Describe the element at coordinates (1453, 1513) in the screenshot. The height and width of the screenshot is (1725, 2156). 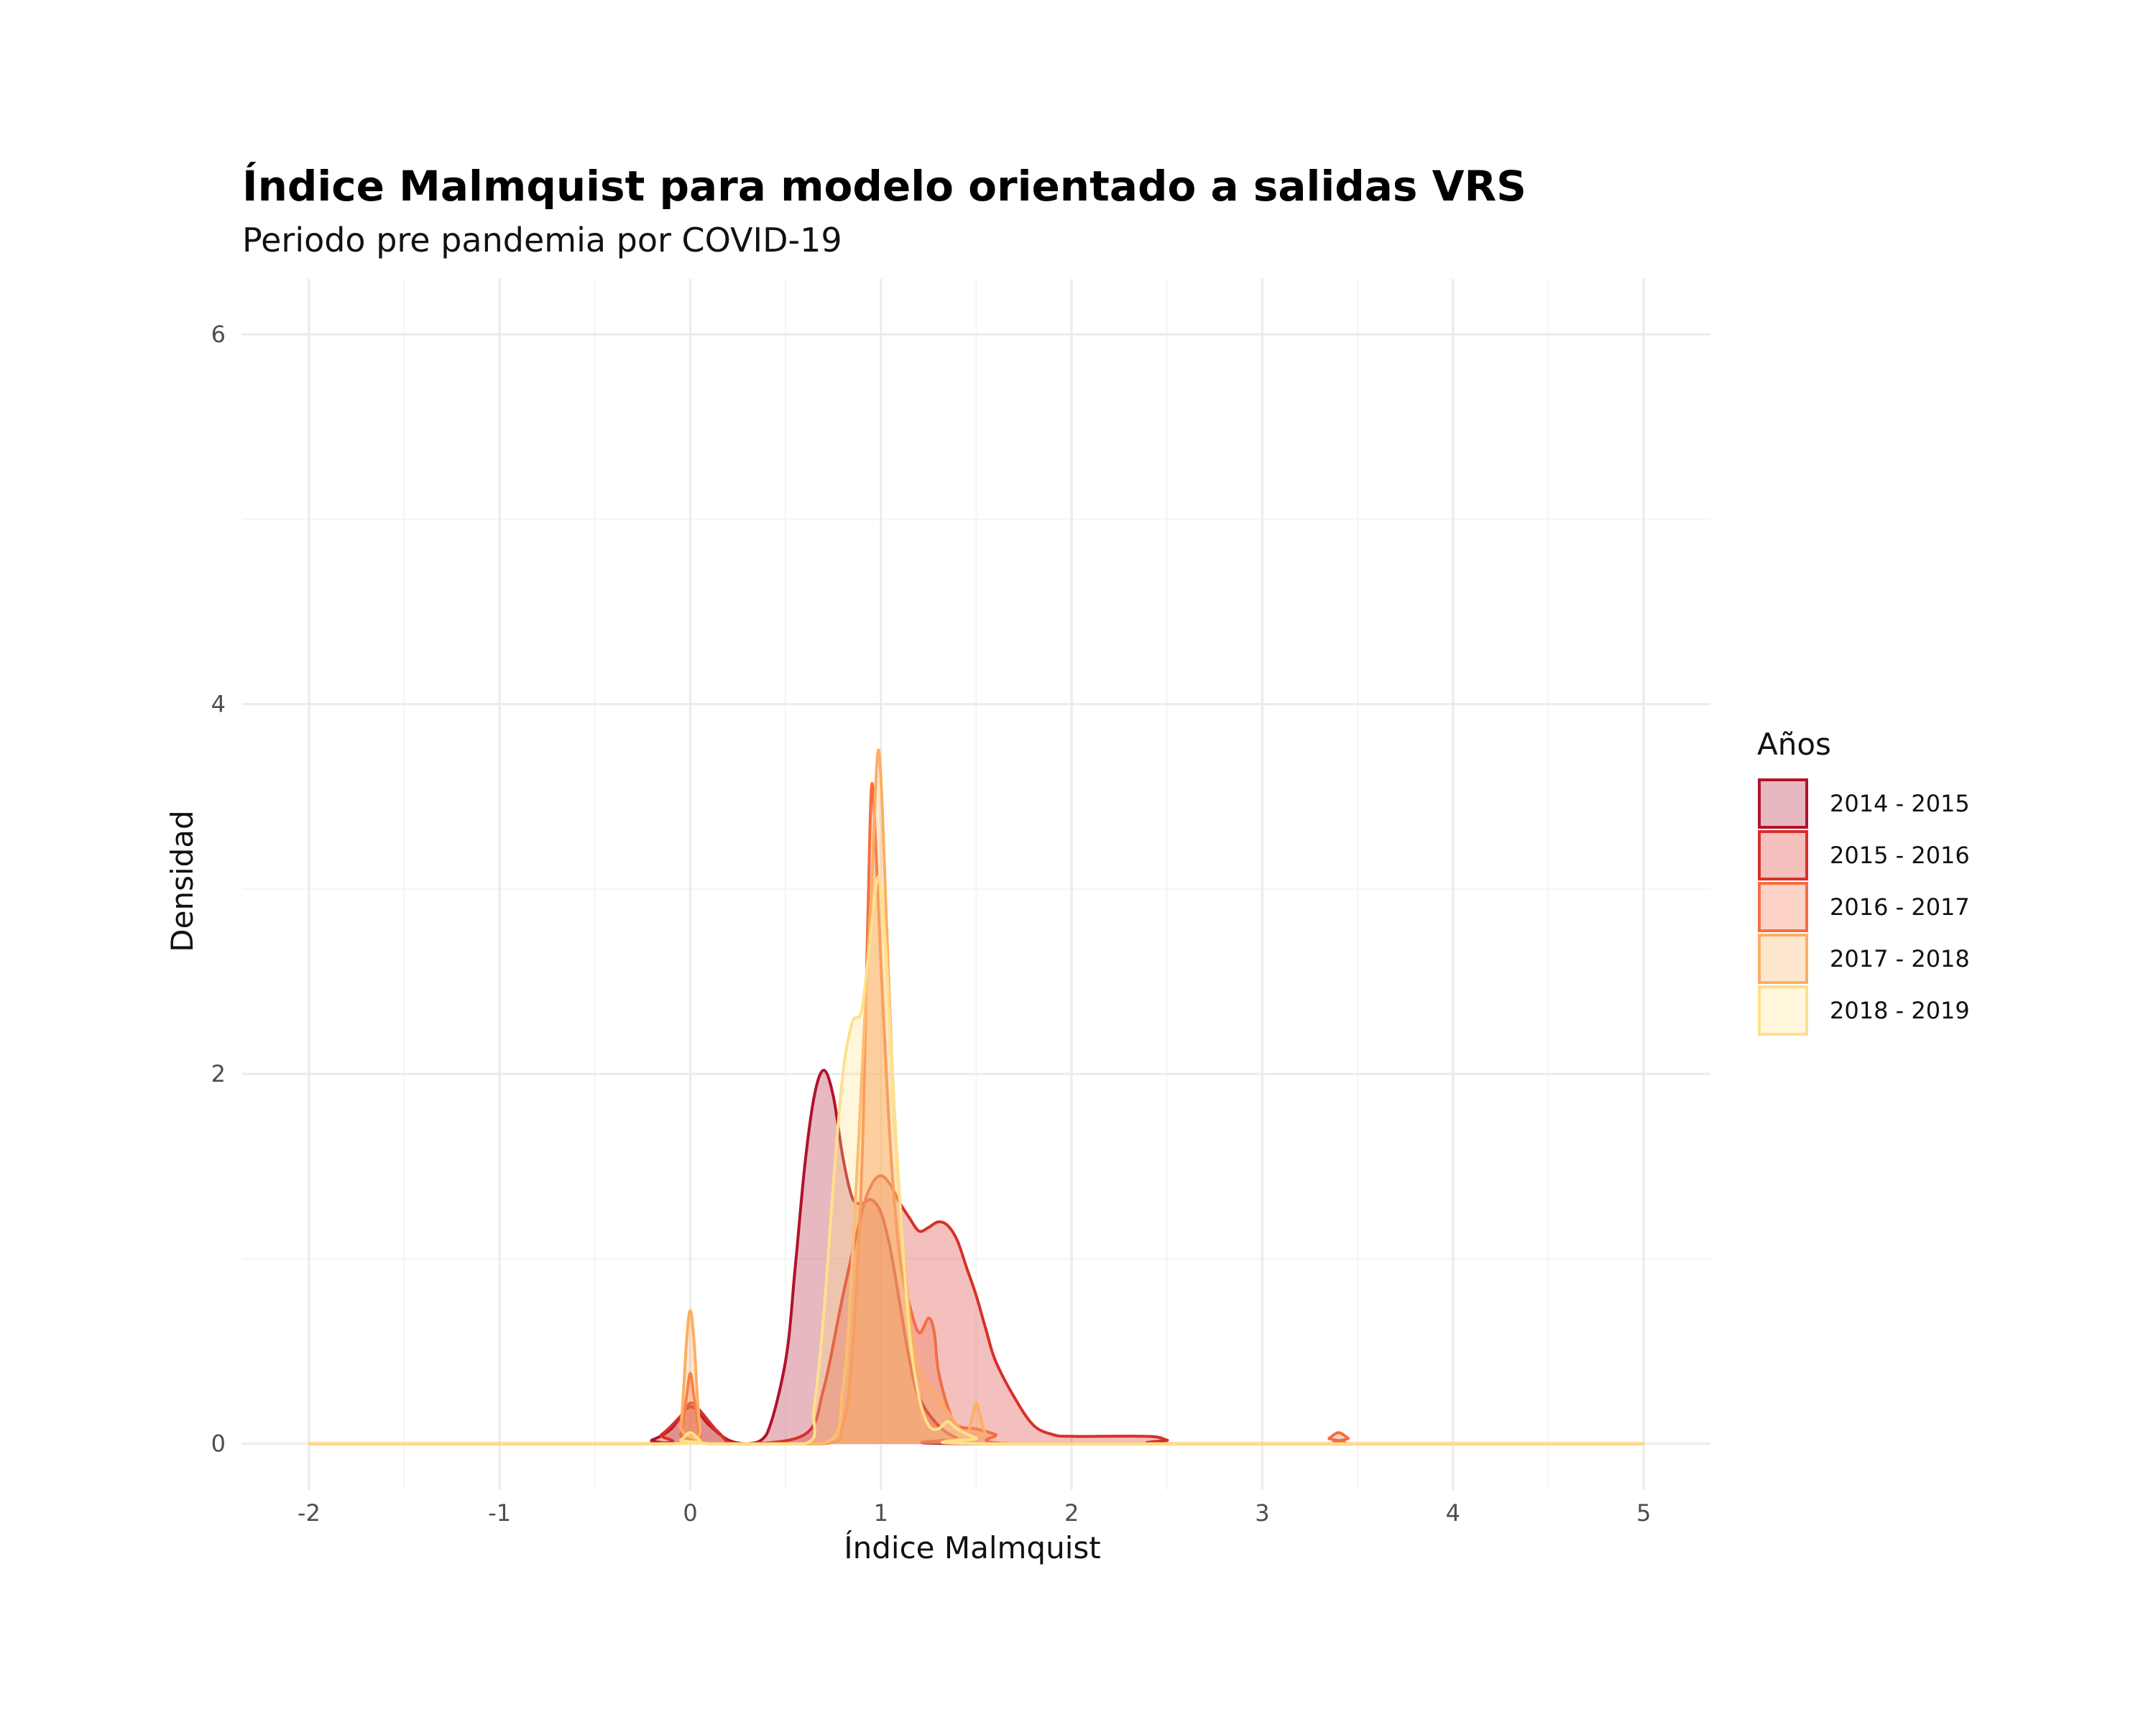
I see `x-tick-label: 4` at that location.